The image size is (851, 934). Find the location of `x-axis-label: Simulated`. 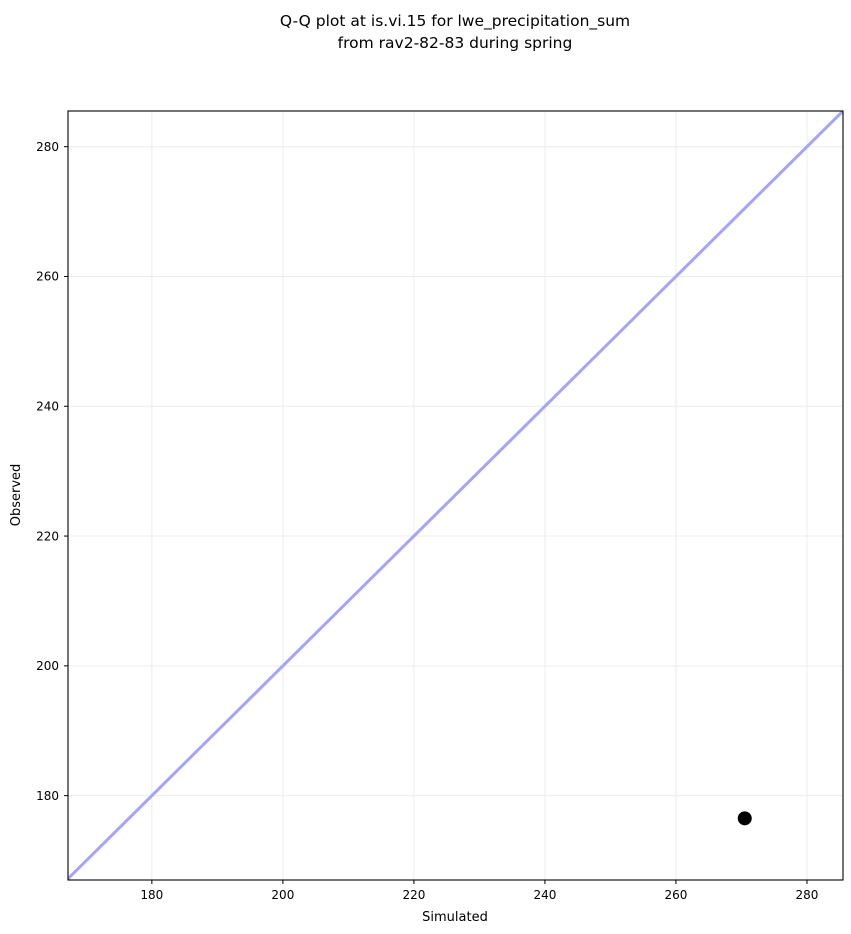

x-axis-label: Simulated is located at coordinates (455, 917).